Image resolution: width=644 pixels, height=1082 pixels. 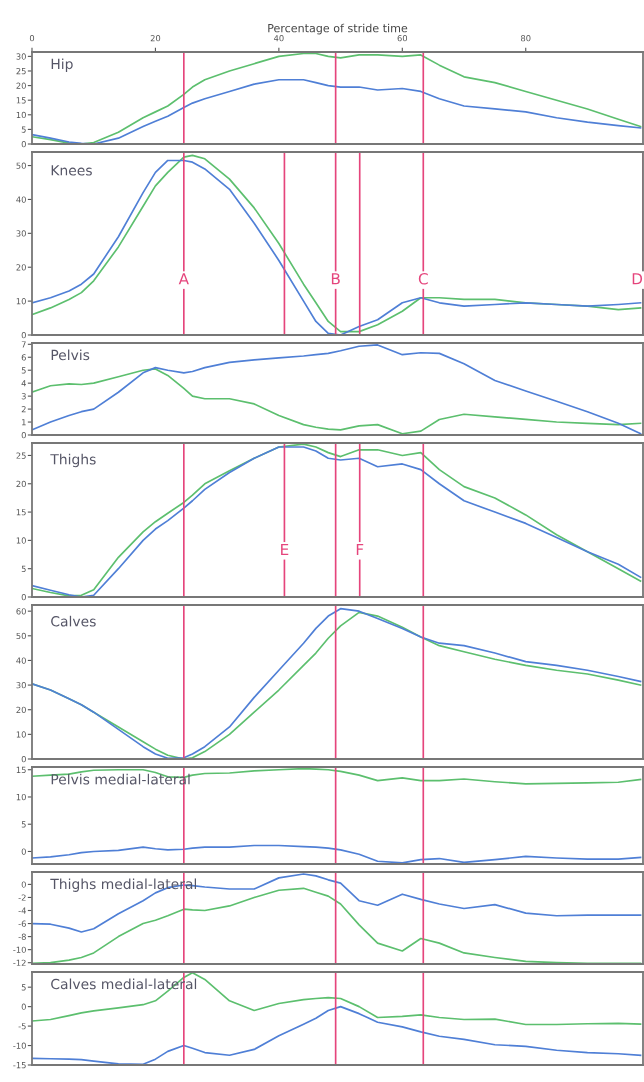 What do you see at coordinates (338, 29) in the screenshot?
I see `x-axis-title: Percentage of stride time` at bounding box center [338, 29].